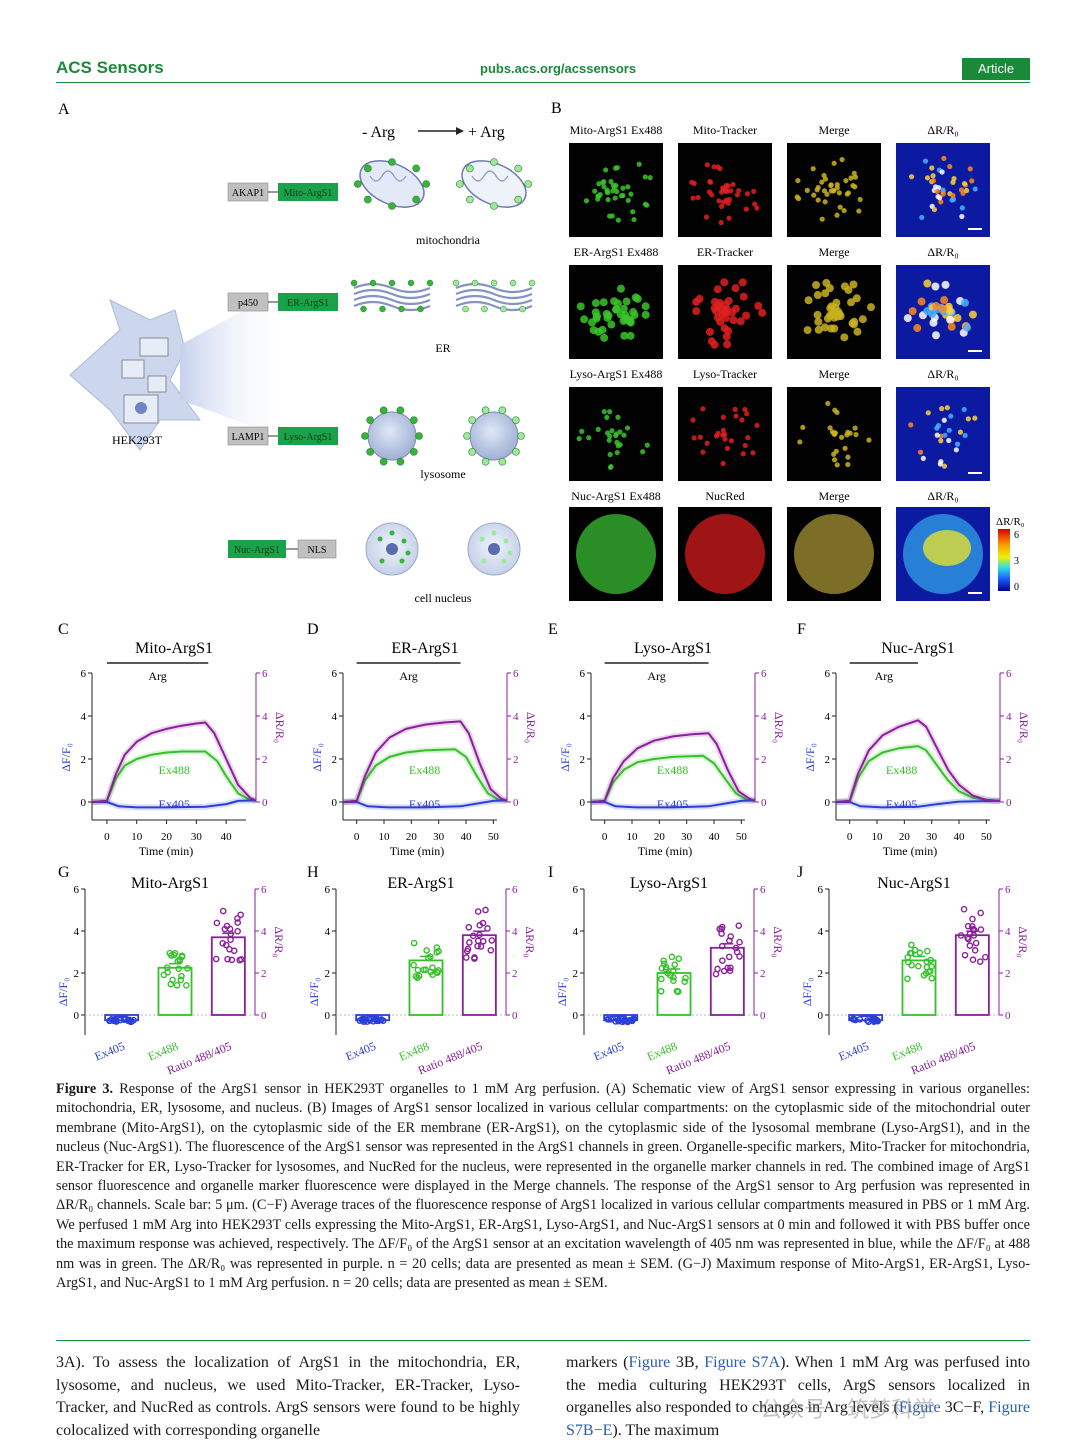 This screenshot has width=1080, height=1453. I want to click on series-label: Ex405, so click(173, 804).